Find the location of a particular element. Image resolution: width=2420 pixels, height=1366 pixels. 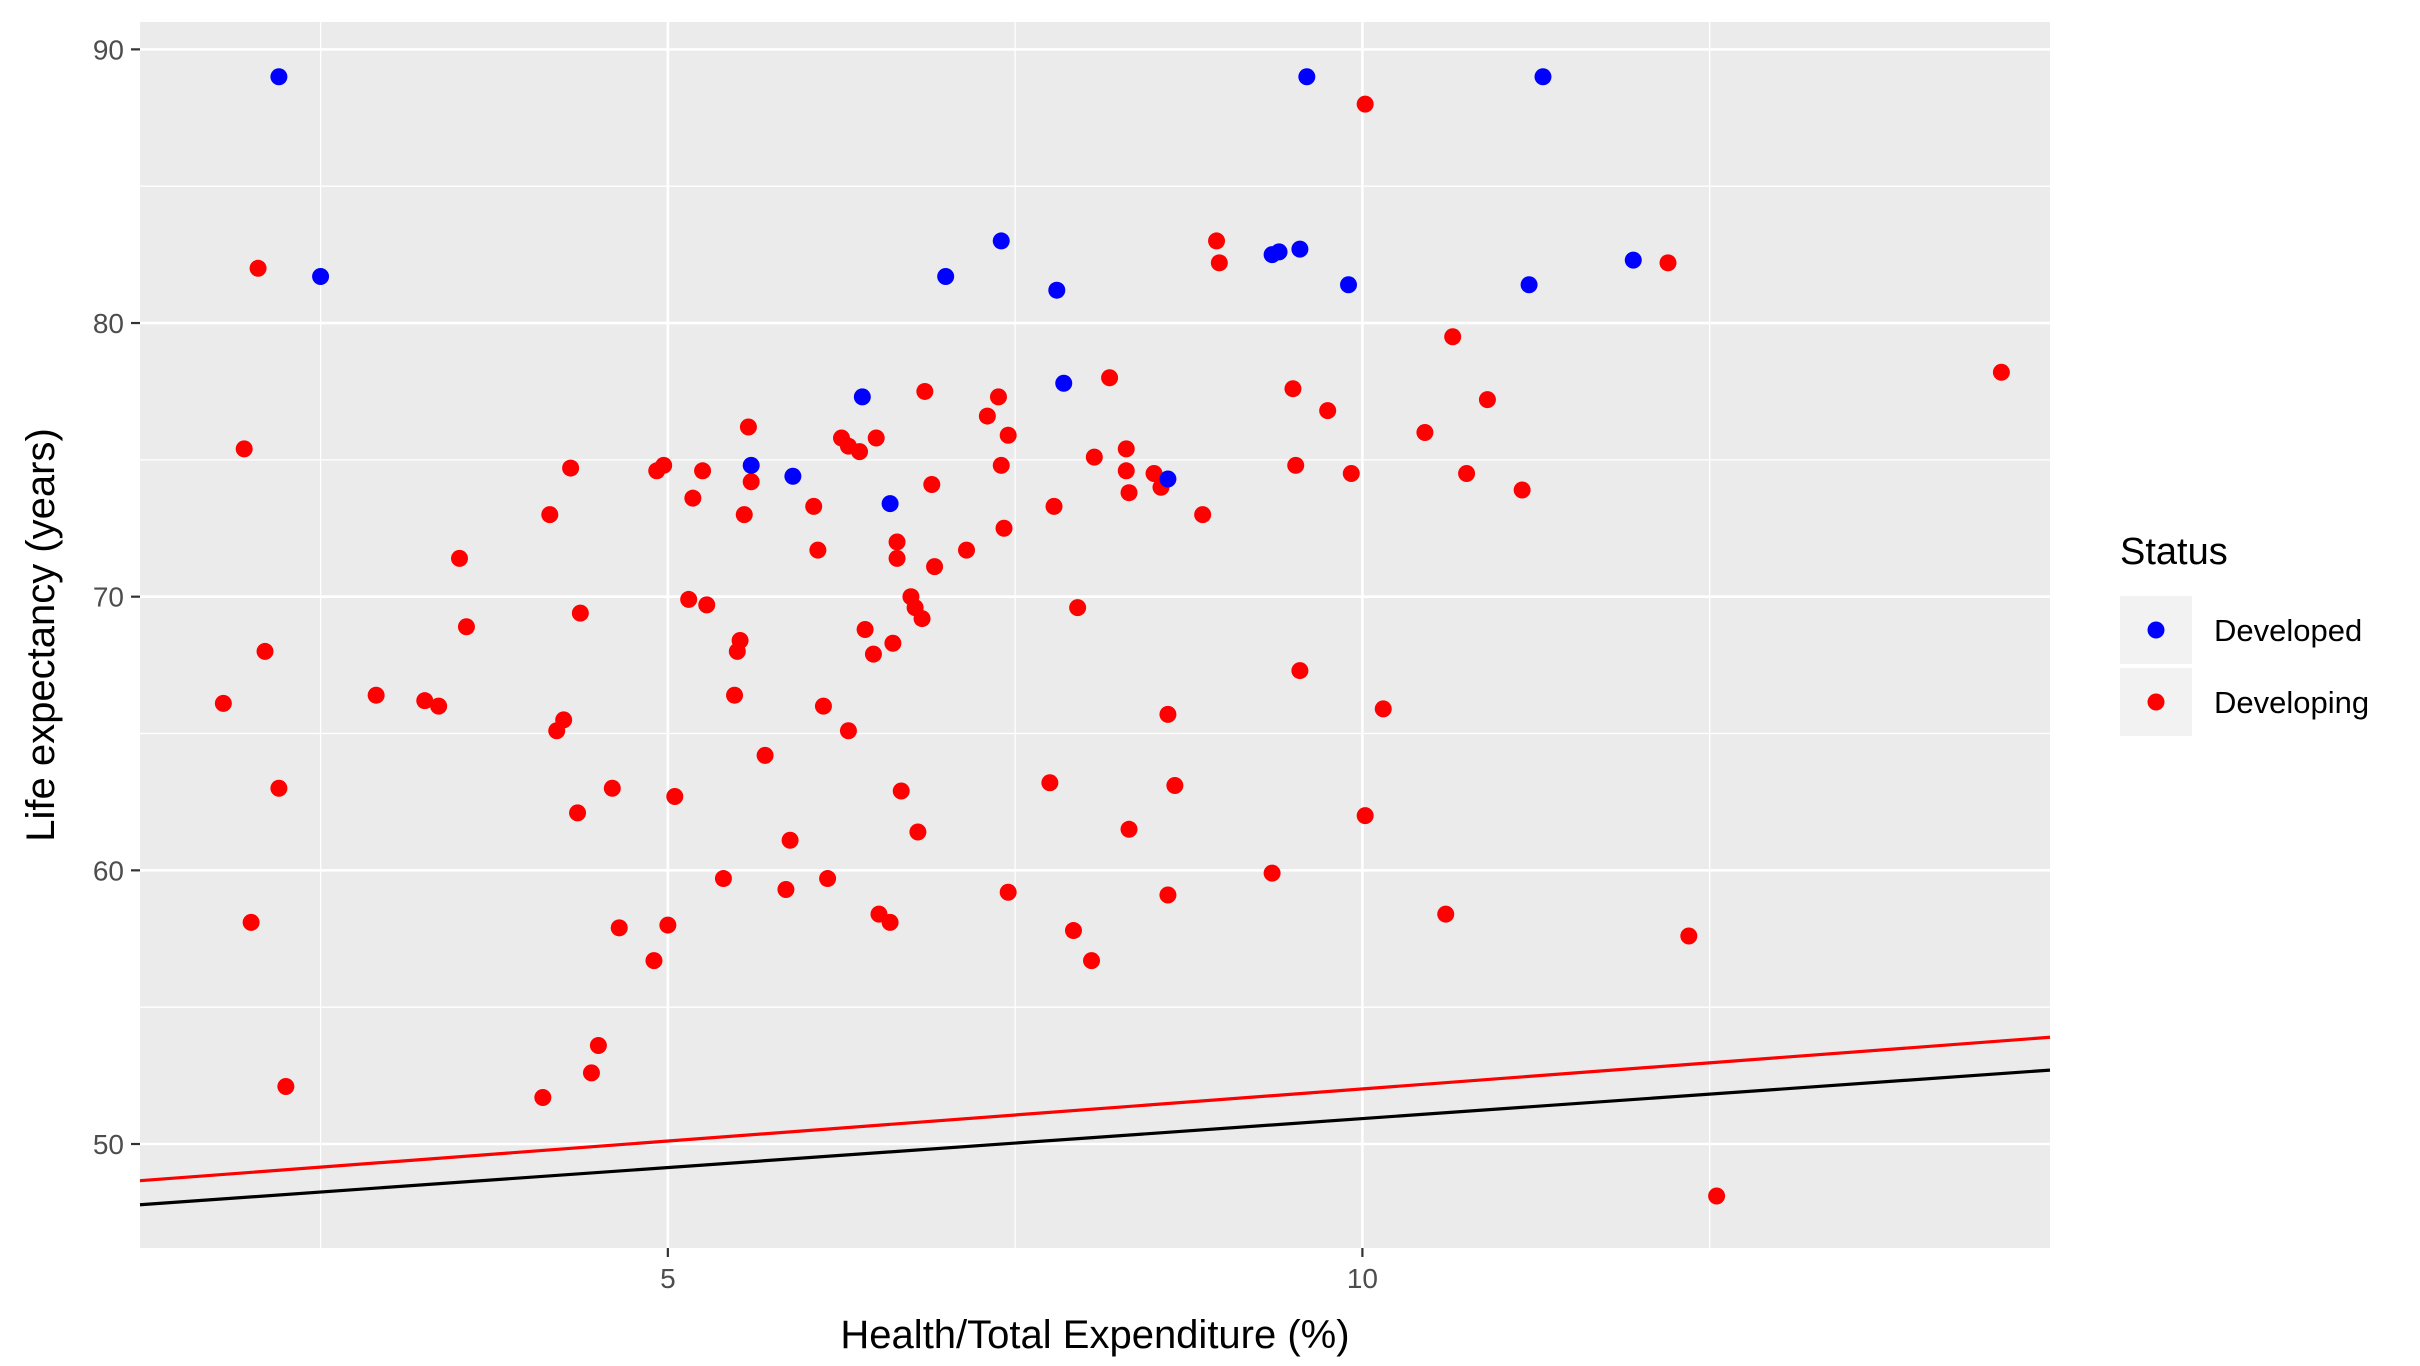

trend-lines is located at coordinates (1095, 1121).